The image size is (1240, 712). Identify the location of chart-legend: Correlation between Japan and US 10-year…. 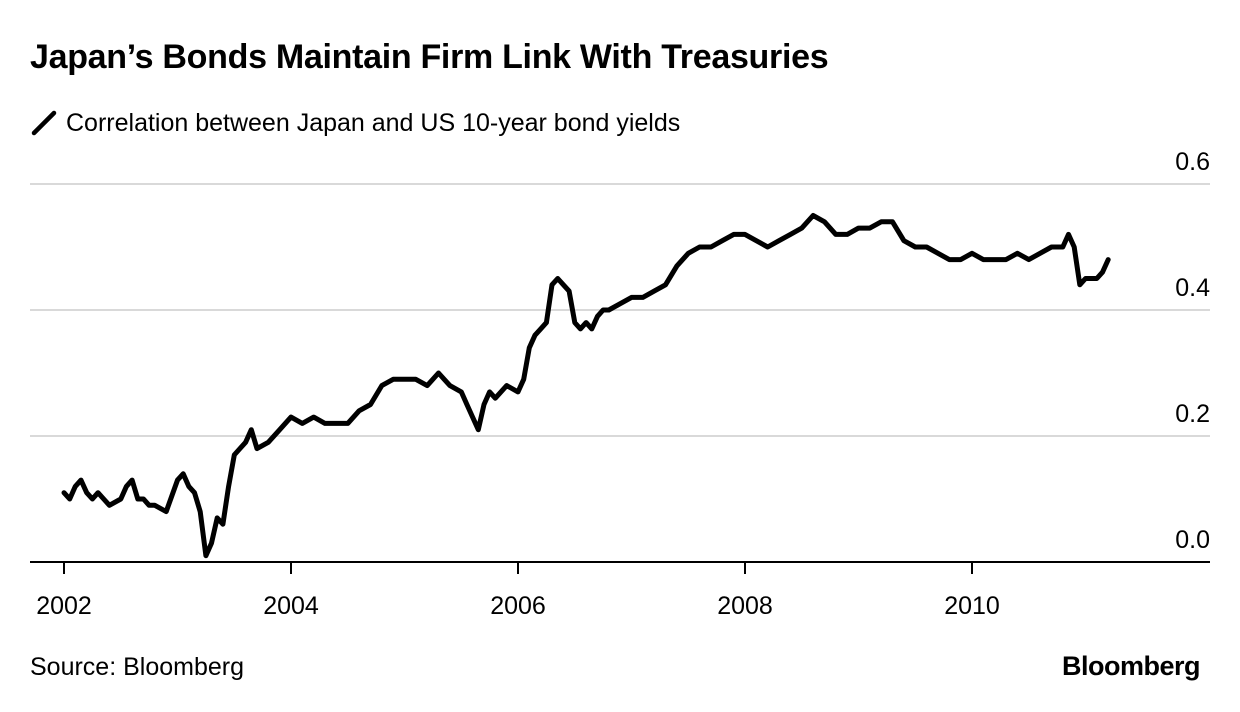
(355, 123).